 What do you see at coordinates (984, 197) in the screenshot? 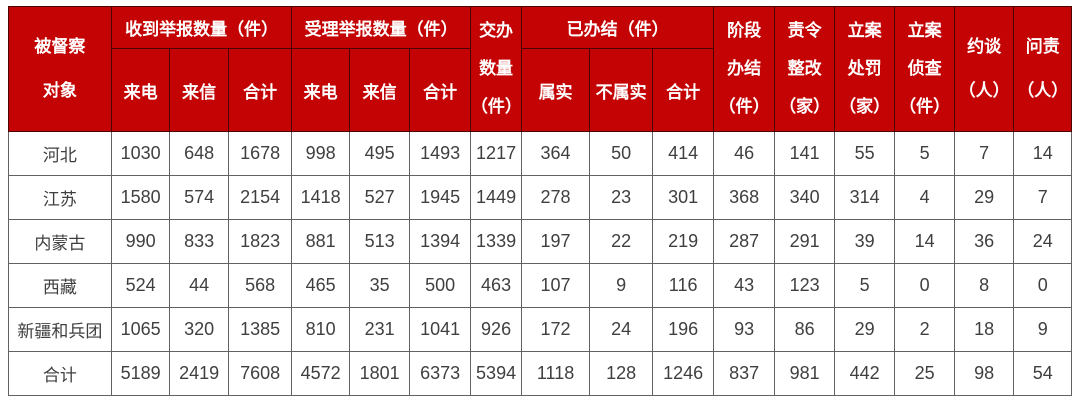
I see `cell: 29` at bounding box center [984, 197].